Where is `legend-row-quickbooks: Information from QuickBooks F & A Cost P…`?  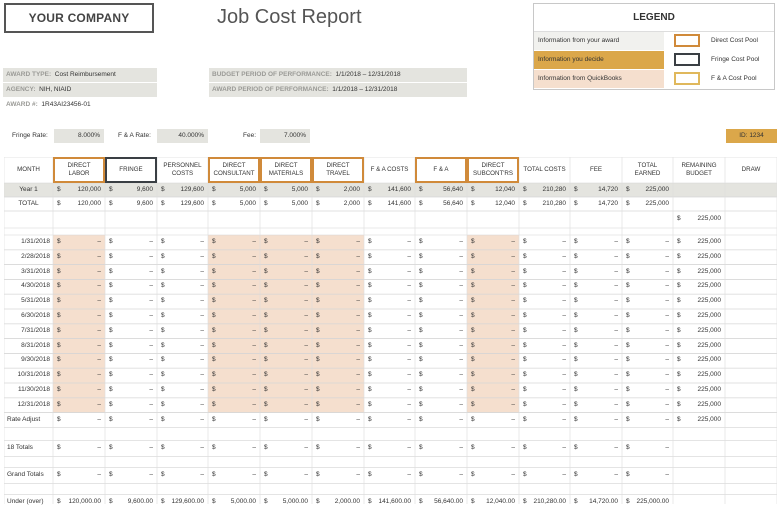 legend-row-quickbooks: Information from QuickBooks F & A Cost P… is located at coordinates (654, 79).